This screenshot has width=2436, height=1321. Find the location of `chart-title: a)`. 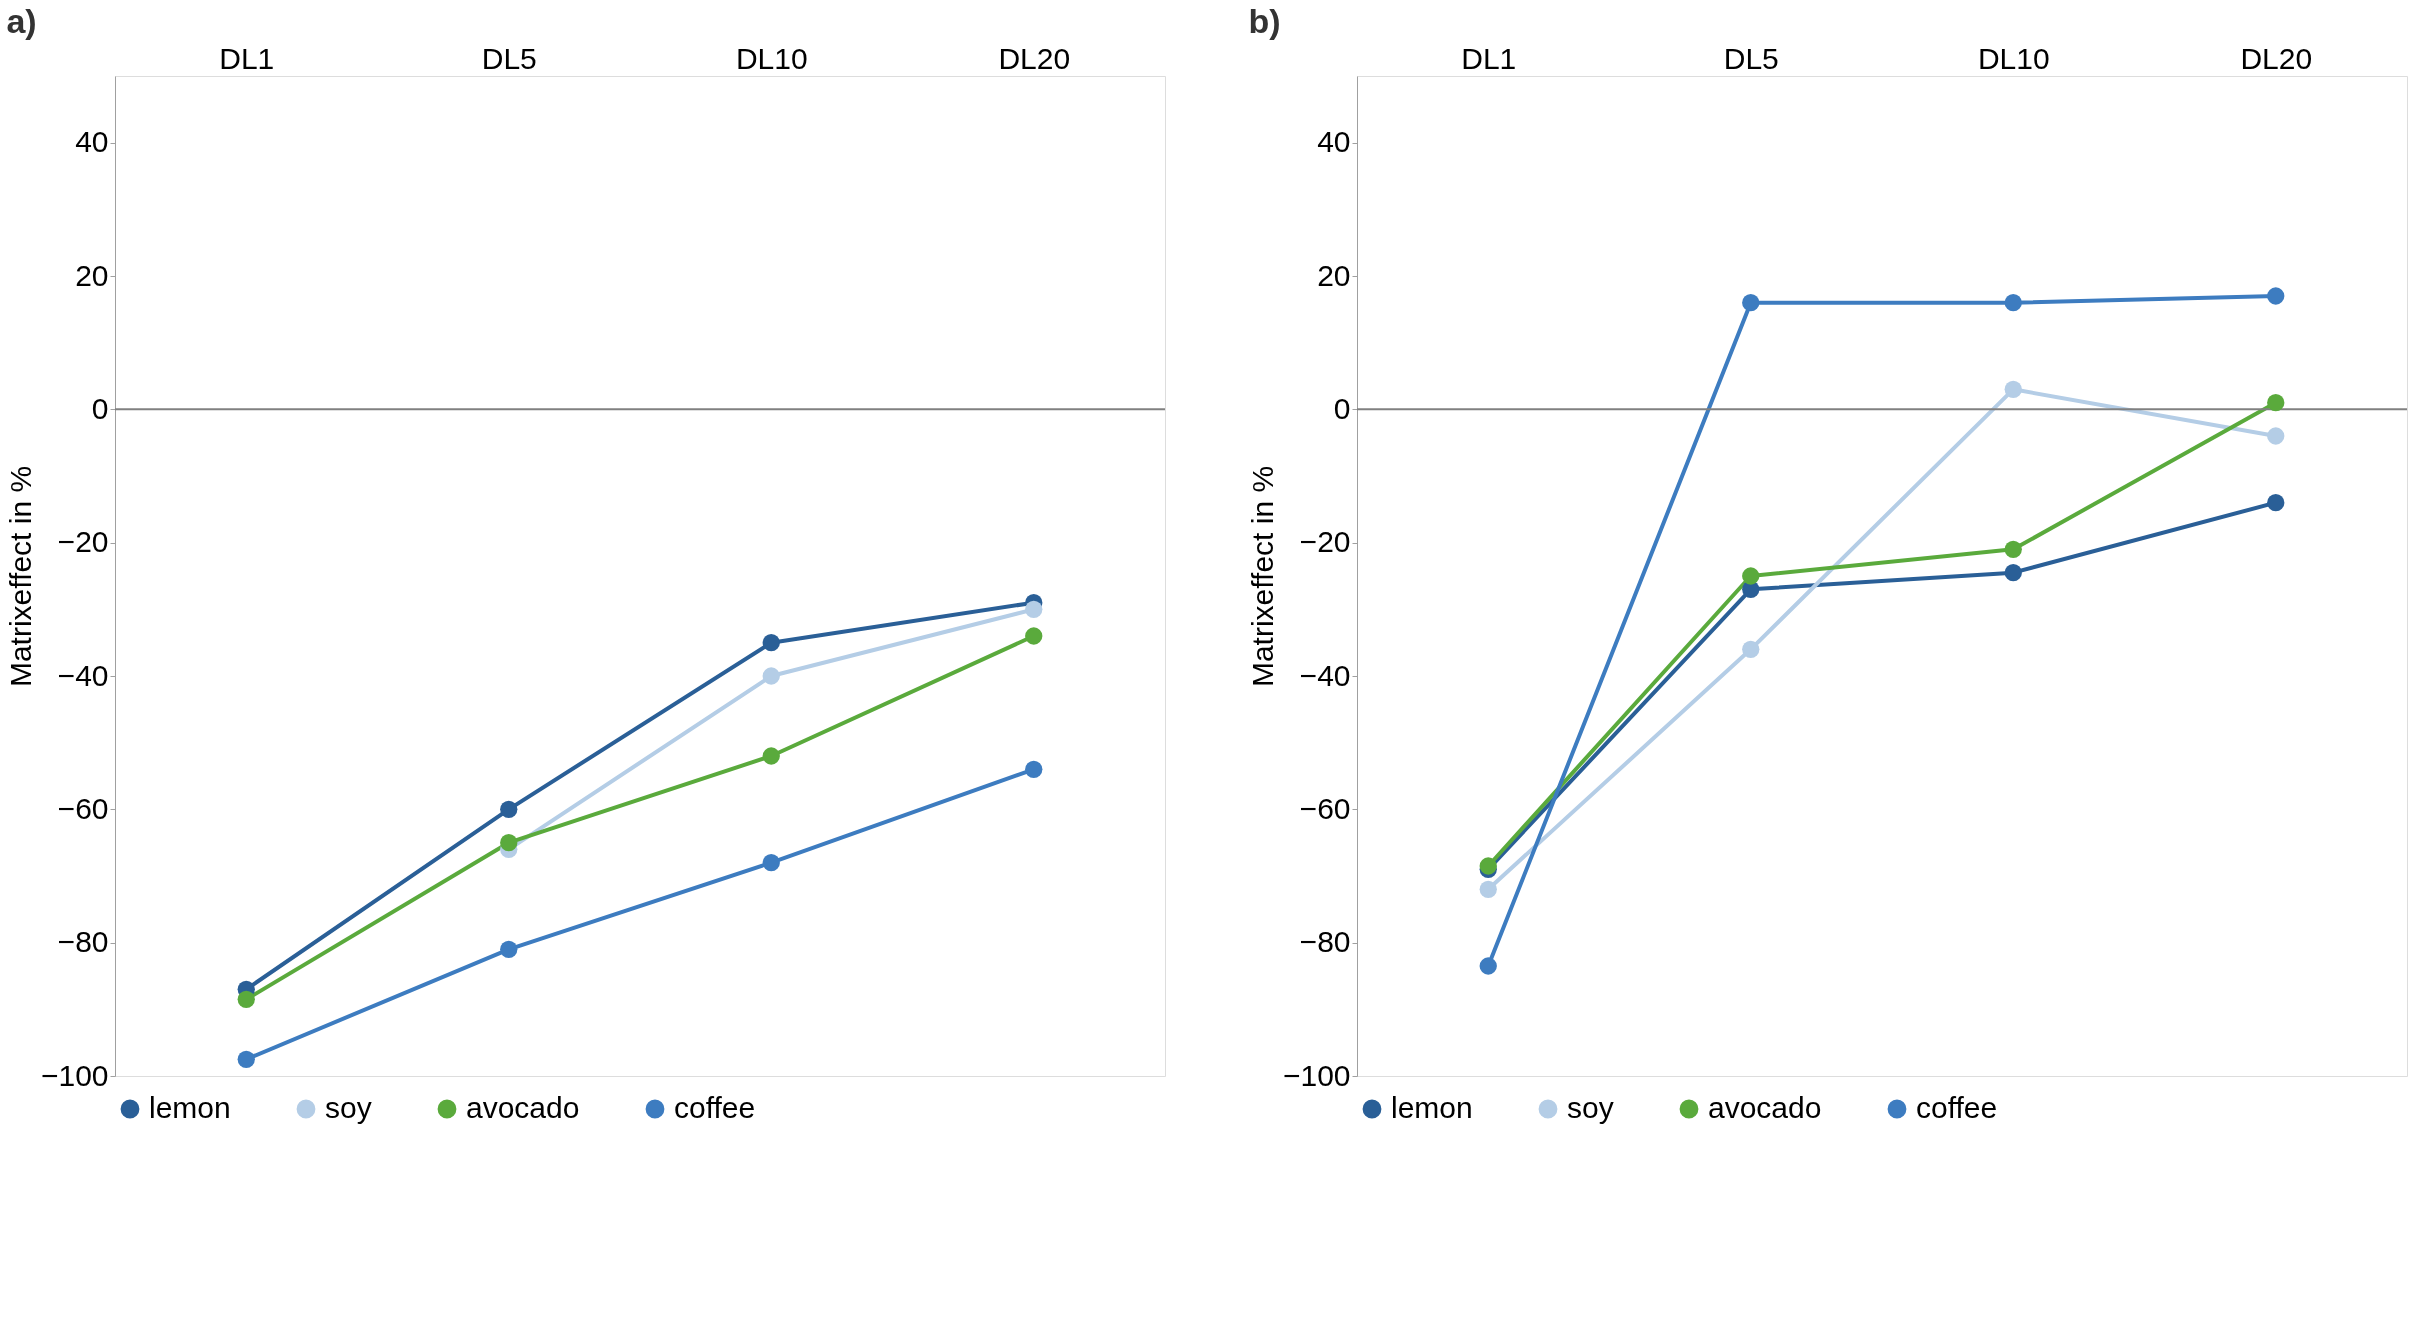

chart-title: a) is located at coordinates (21, 21).